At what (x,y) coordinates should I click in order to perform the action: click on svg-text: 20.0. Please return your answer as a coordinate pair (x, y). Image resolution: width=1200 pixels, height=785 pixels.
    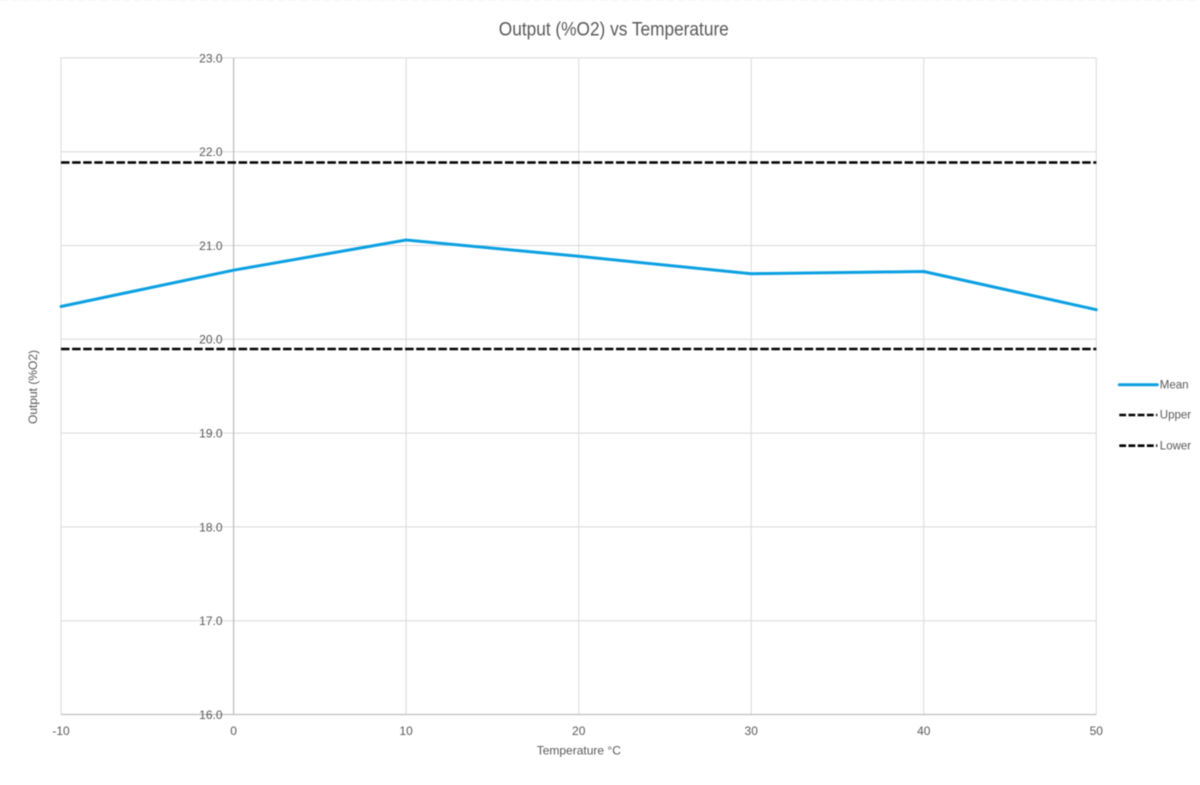
    Looking at the image, I should click on (211, 340).